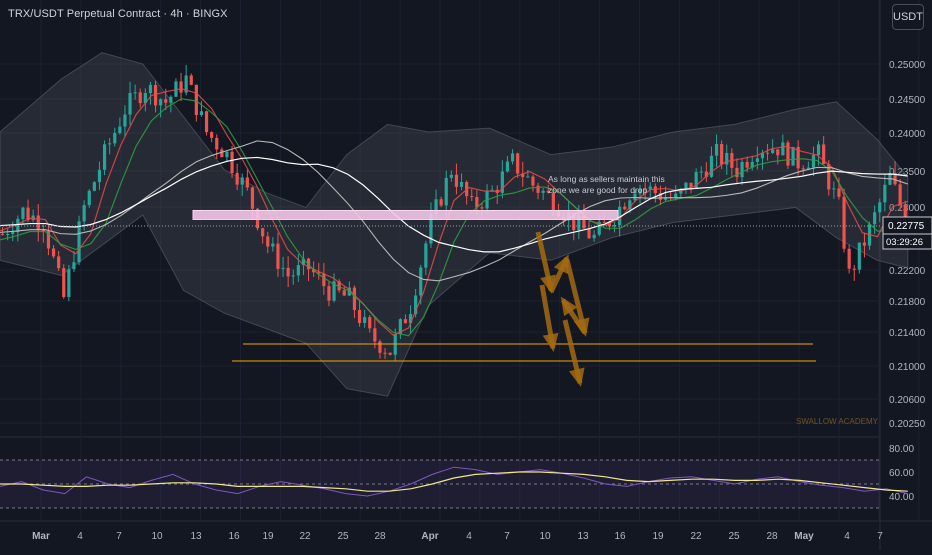  What do you see at coordinates (658, 536) in the screenshot?
I see `time-axis-label: 19` at bounding box center [658, 536].